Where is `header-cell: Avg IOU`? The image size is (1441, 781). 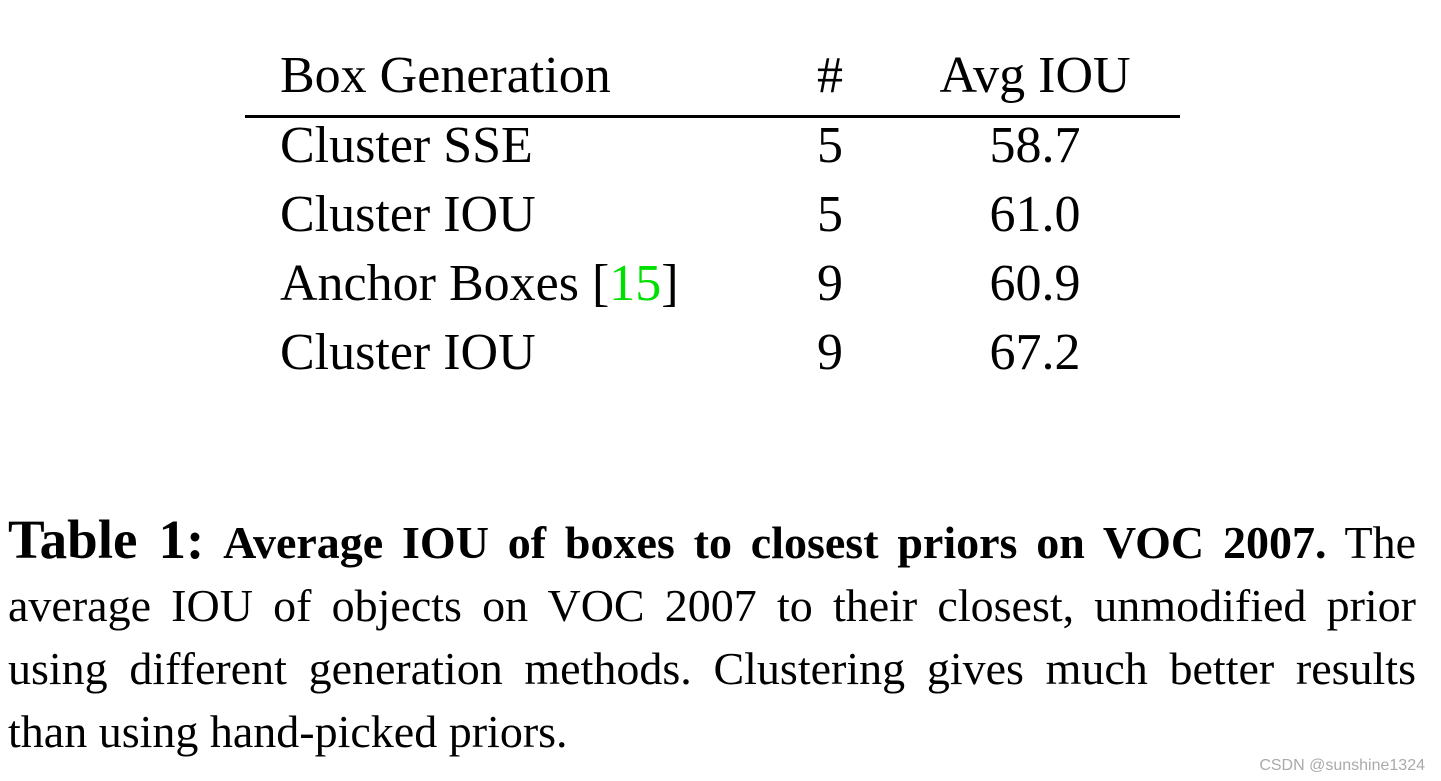 header-cell: Avg IOU is located at coordinates (1035, 75).